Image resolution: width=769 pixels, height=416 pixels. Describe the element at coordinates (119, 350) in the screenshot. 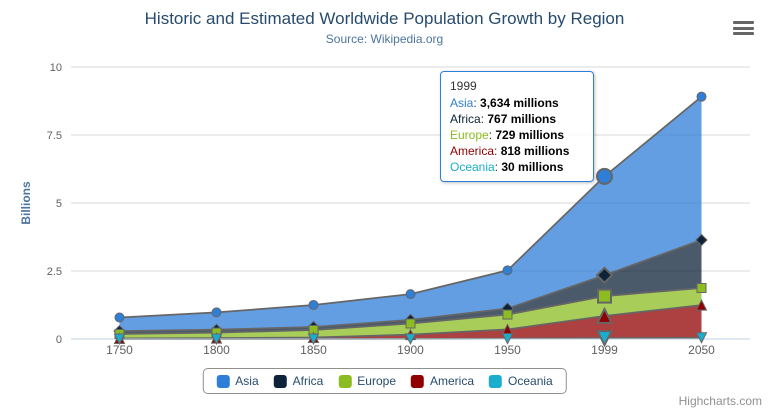

I see `x-axis-label: 1750` at that location.